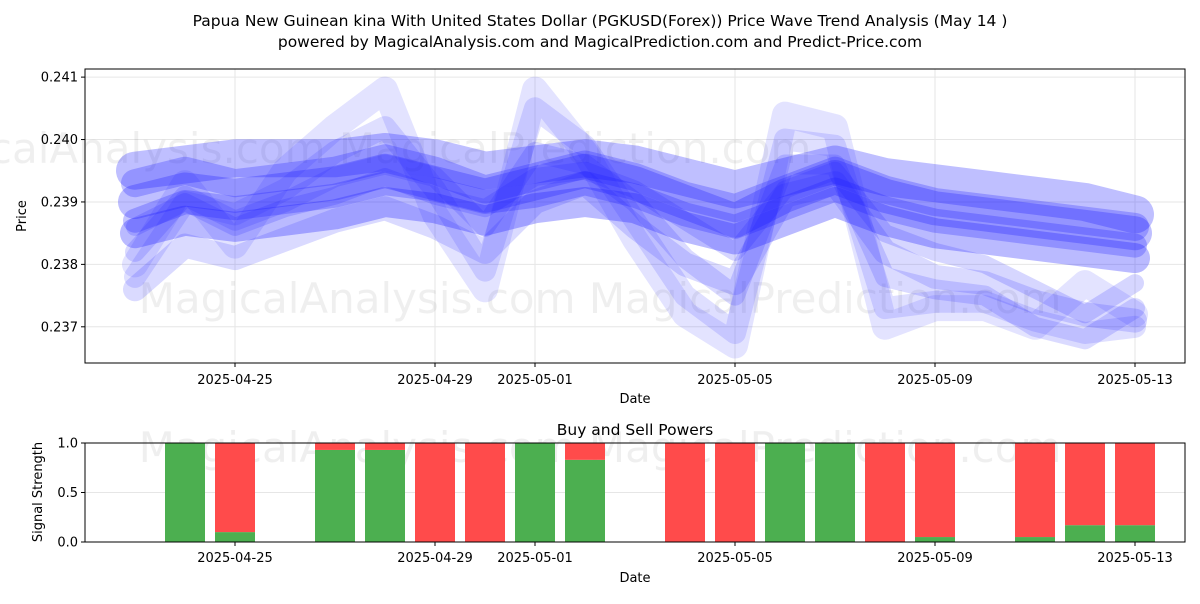  I want to click on signal-x-tick-label: 2025-05-05, so click(735, 558).